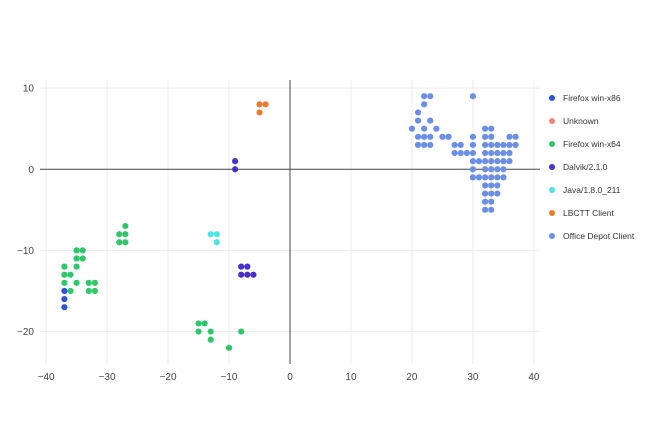 The height and width of the screenshot is (433, 650). What do you see at coordinates (599, 236) in the screenshot?
I see `legend-label: Office Depot Client` at bounding box center [599, 236].